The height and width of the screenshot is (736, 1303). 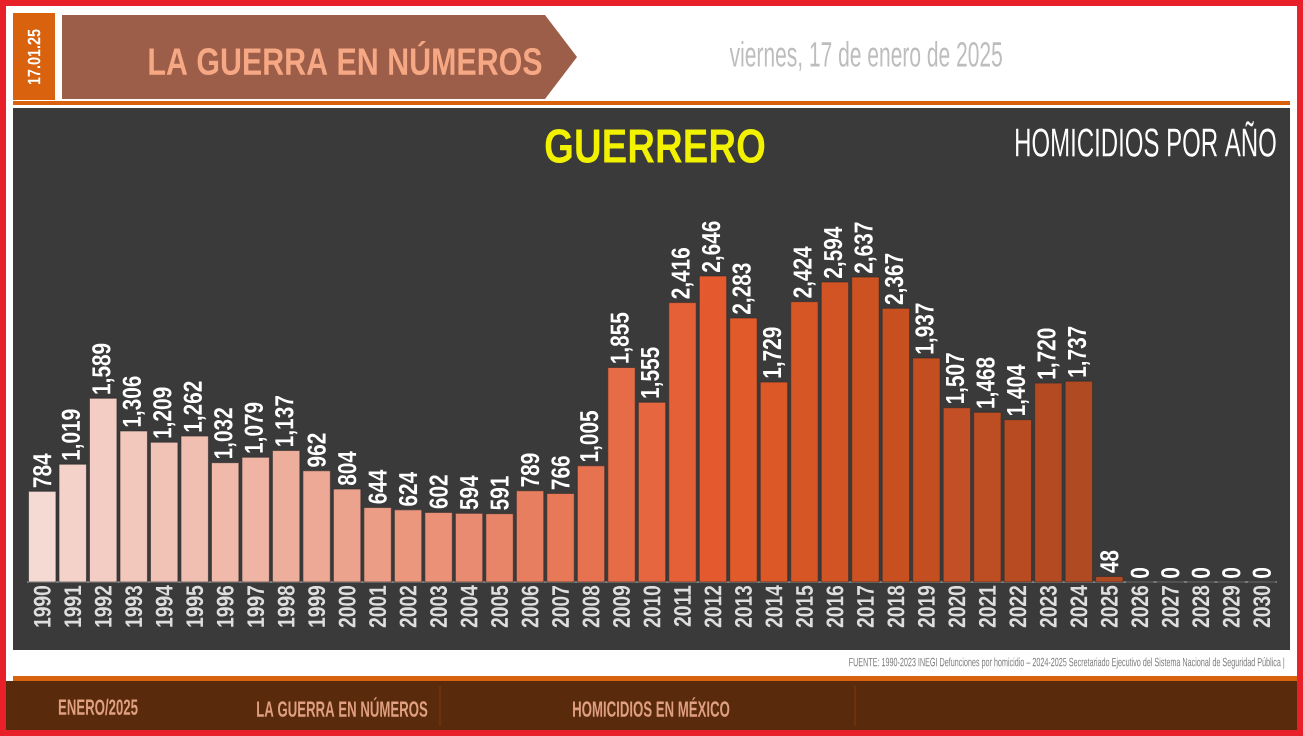 What do you see at coordinates (194, 406) in the screenshot?
I see `data-label: 1,262` at bounding box center [194, 406].